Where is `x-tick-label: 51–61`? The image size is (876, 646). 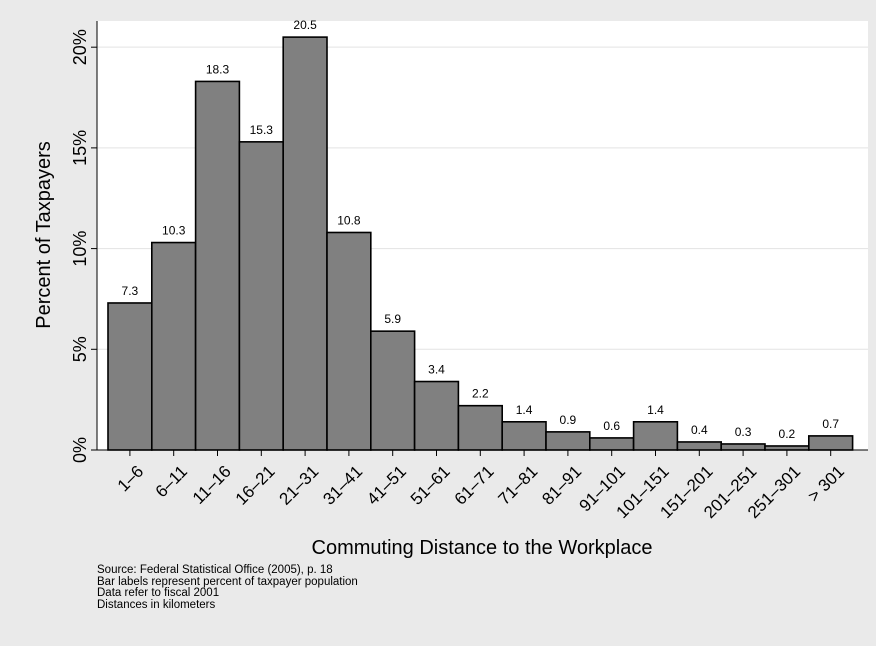 x-tick-label: 51–61 is located at coordinates (430, 485).